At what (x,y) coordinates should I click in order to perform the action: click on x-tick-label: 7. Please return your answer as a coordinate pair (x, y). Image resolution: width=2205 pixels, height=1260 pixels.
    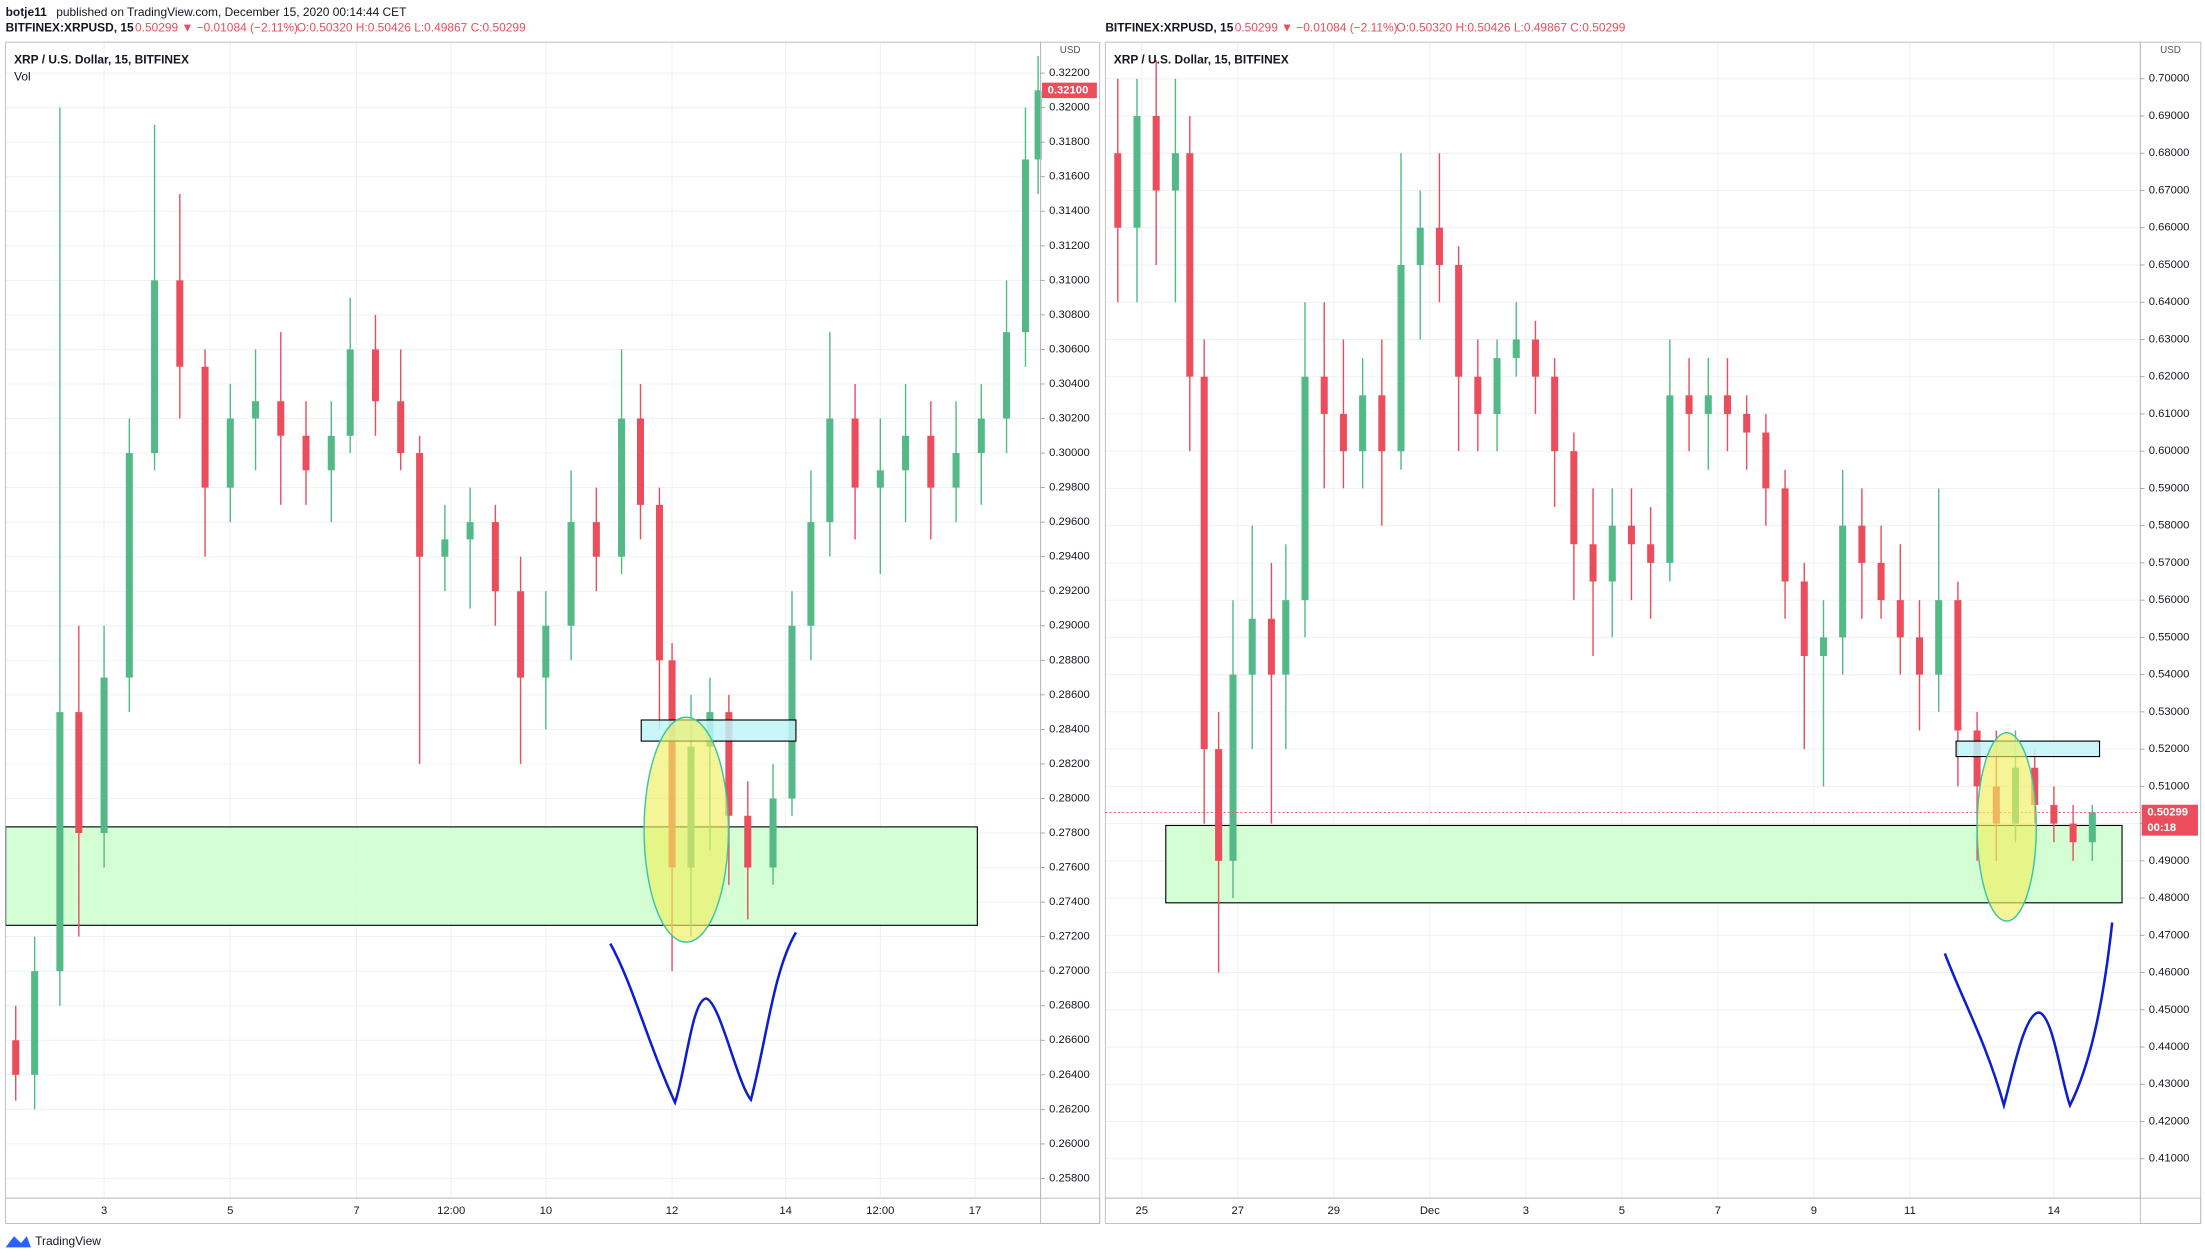
    Looking at the image, I should click on (1718, 1211).